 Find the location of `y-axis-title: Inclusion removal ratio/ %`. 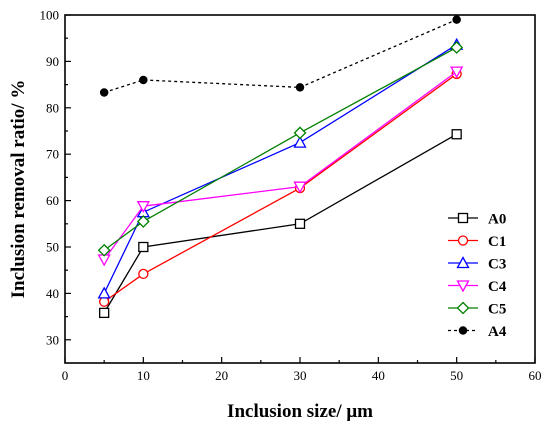

y-axis-title: Inclusion removal ratio/ % is located at coordinates (18, 189).